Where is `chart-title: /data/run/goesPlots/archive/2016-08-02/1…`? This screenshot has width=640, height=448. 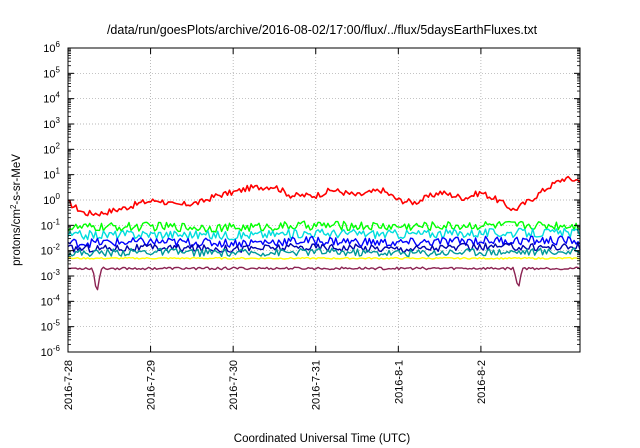
chart-title: /data/run/goesPlots/archive/2016-08-02/1… is located at coordinates (322, 30).